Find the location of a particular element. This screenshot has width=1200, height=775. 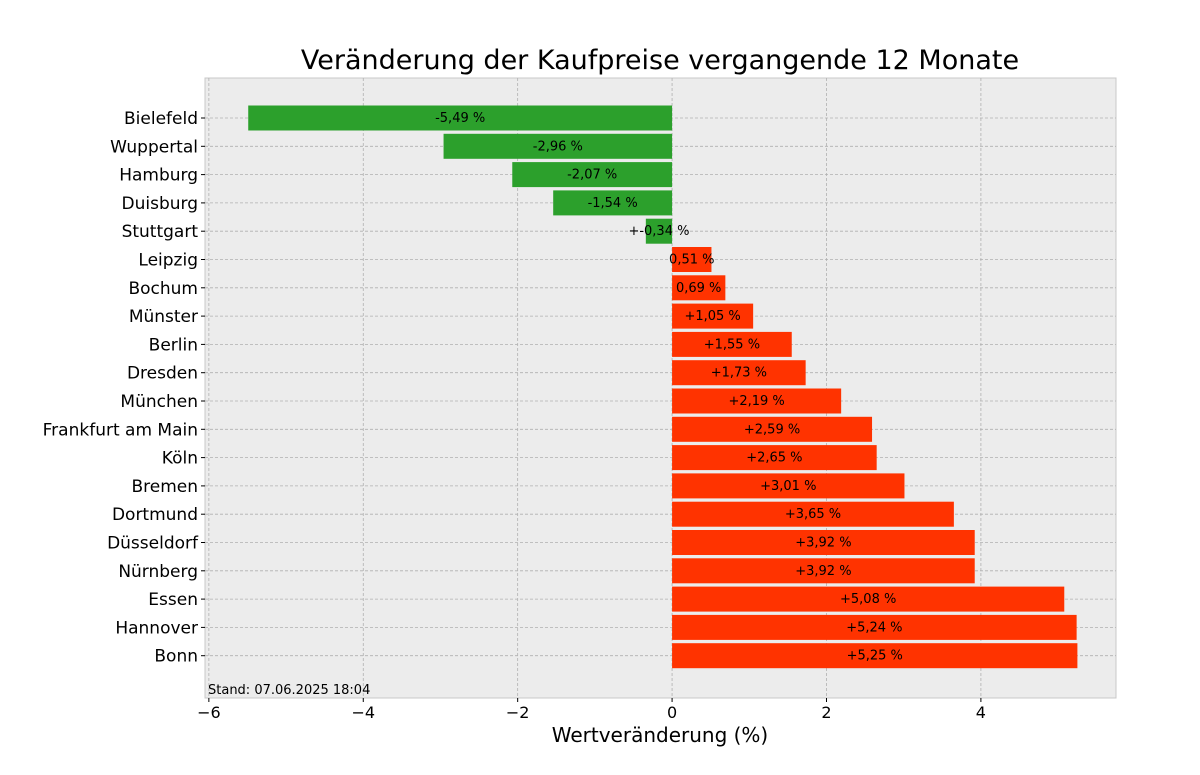

y-tick-label: Hamburg is located at coordinates (158, 176).